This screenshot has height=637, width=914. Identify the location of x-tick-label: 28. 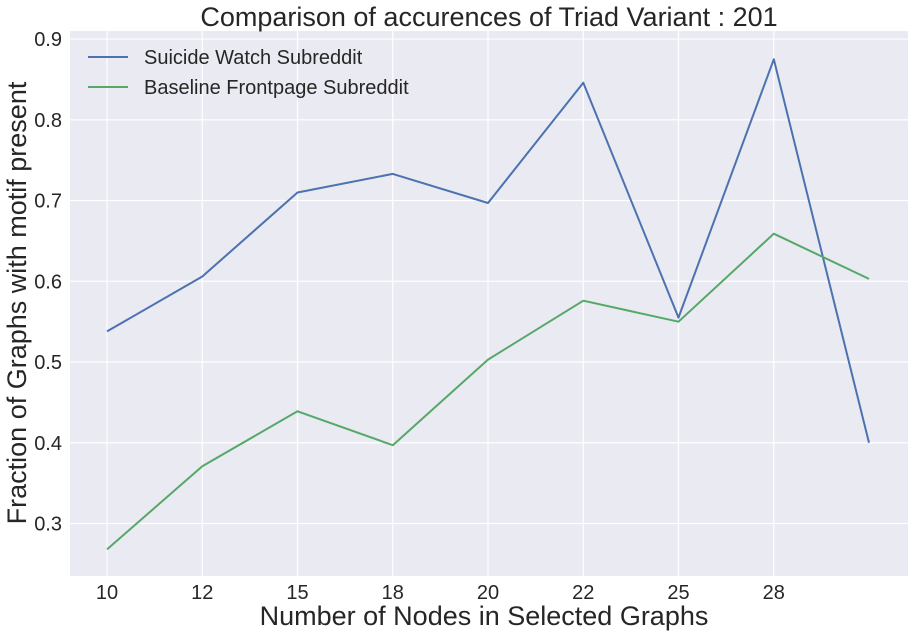
(774, 593).